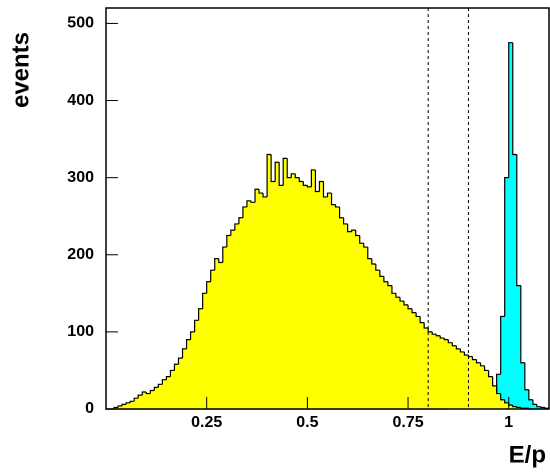 The image size is (550, 476). I want to click on x-tick-label: 0.75, so click(407, 422).